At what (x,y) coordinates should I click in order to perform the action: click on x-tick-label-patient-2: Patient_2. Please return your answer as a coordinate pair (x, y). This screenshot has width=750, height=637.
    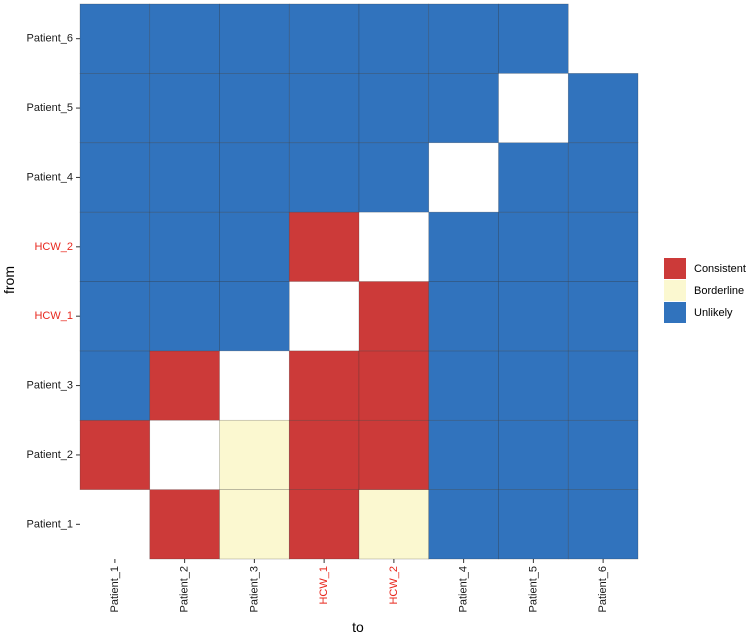
    Looking at the image, I should click on (185, 589).